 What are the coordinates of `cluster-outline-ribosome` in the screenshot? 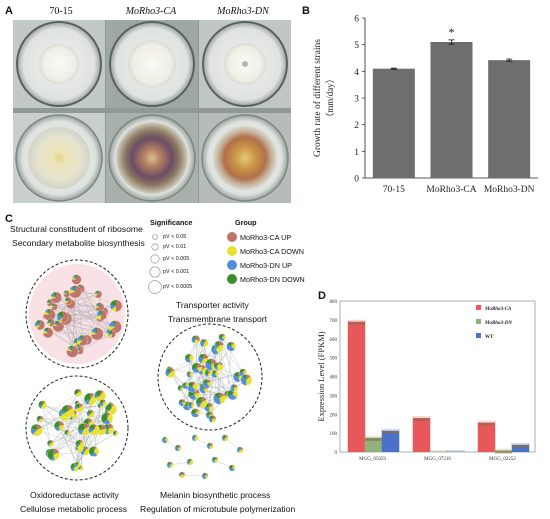 It's located at (77, 314).